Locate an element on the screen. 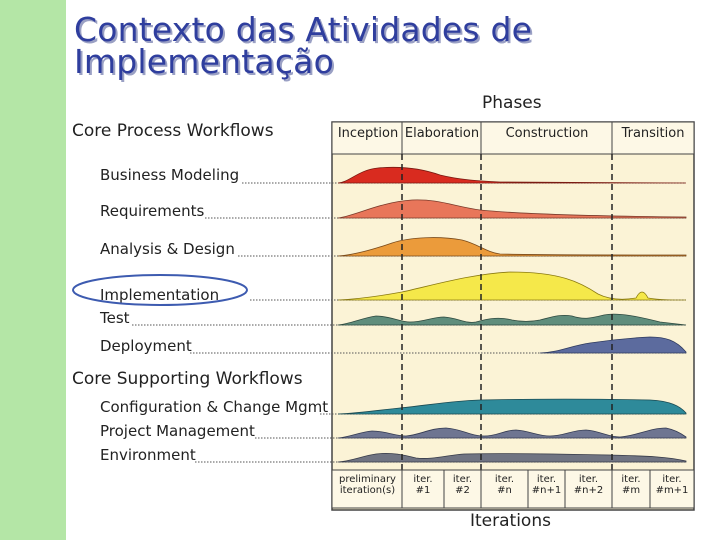  iteration-label: iter. #2 is located at coordinates (462, 485).